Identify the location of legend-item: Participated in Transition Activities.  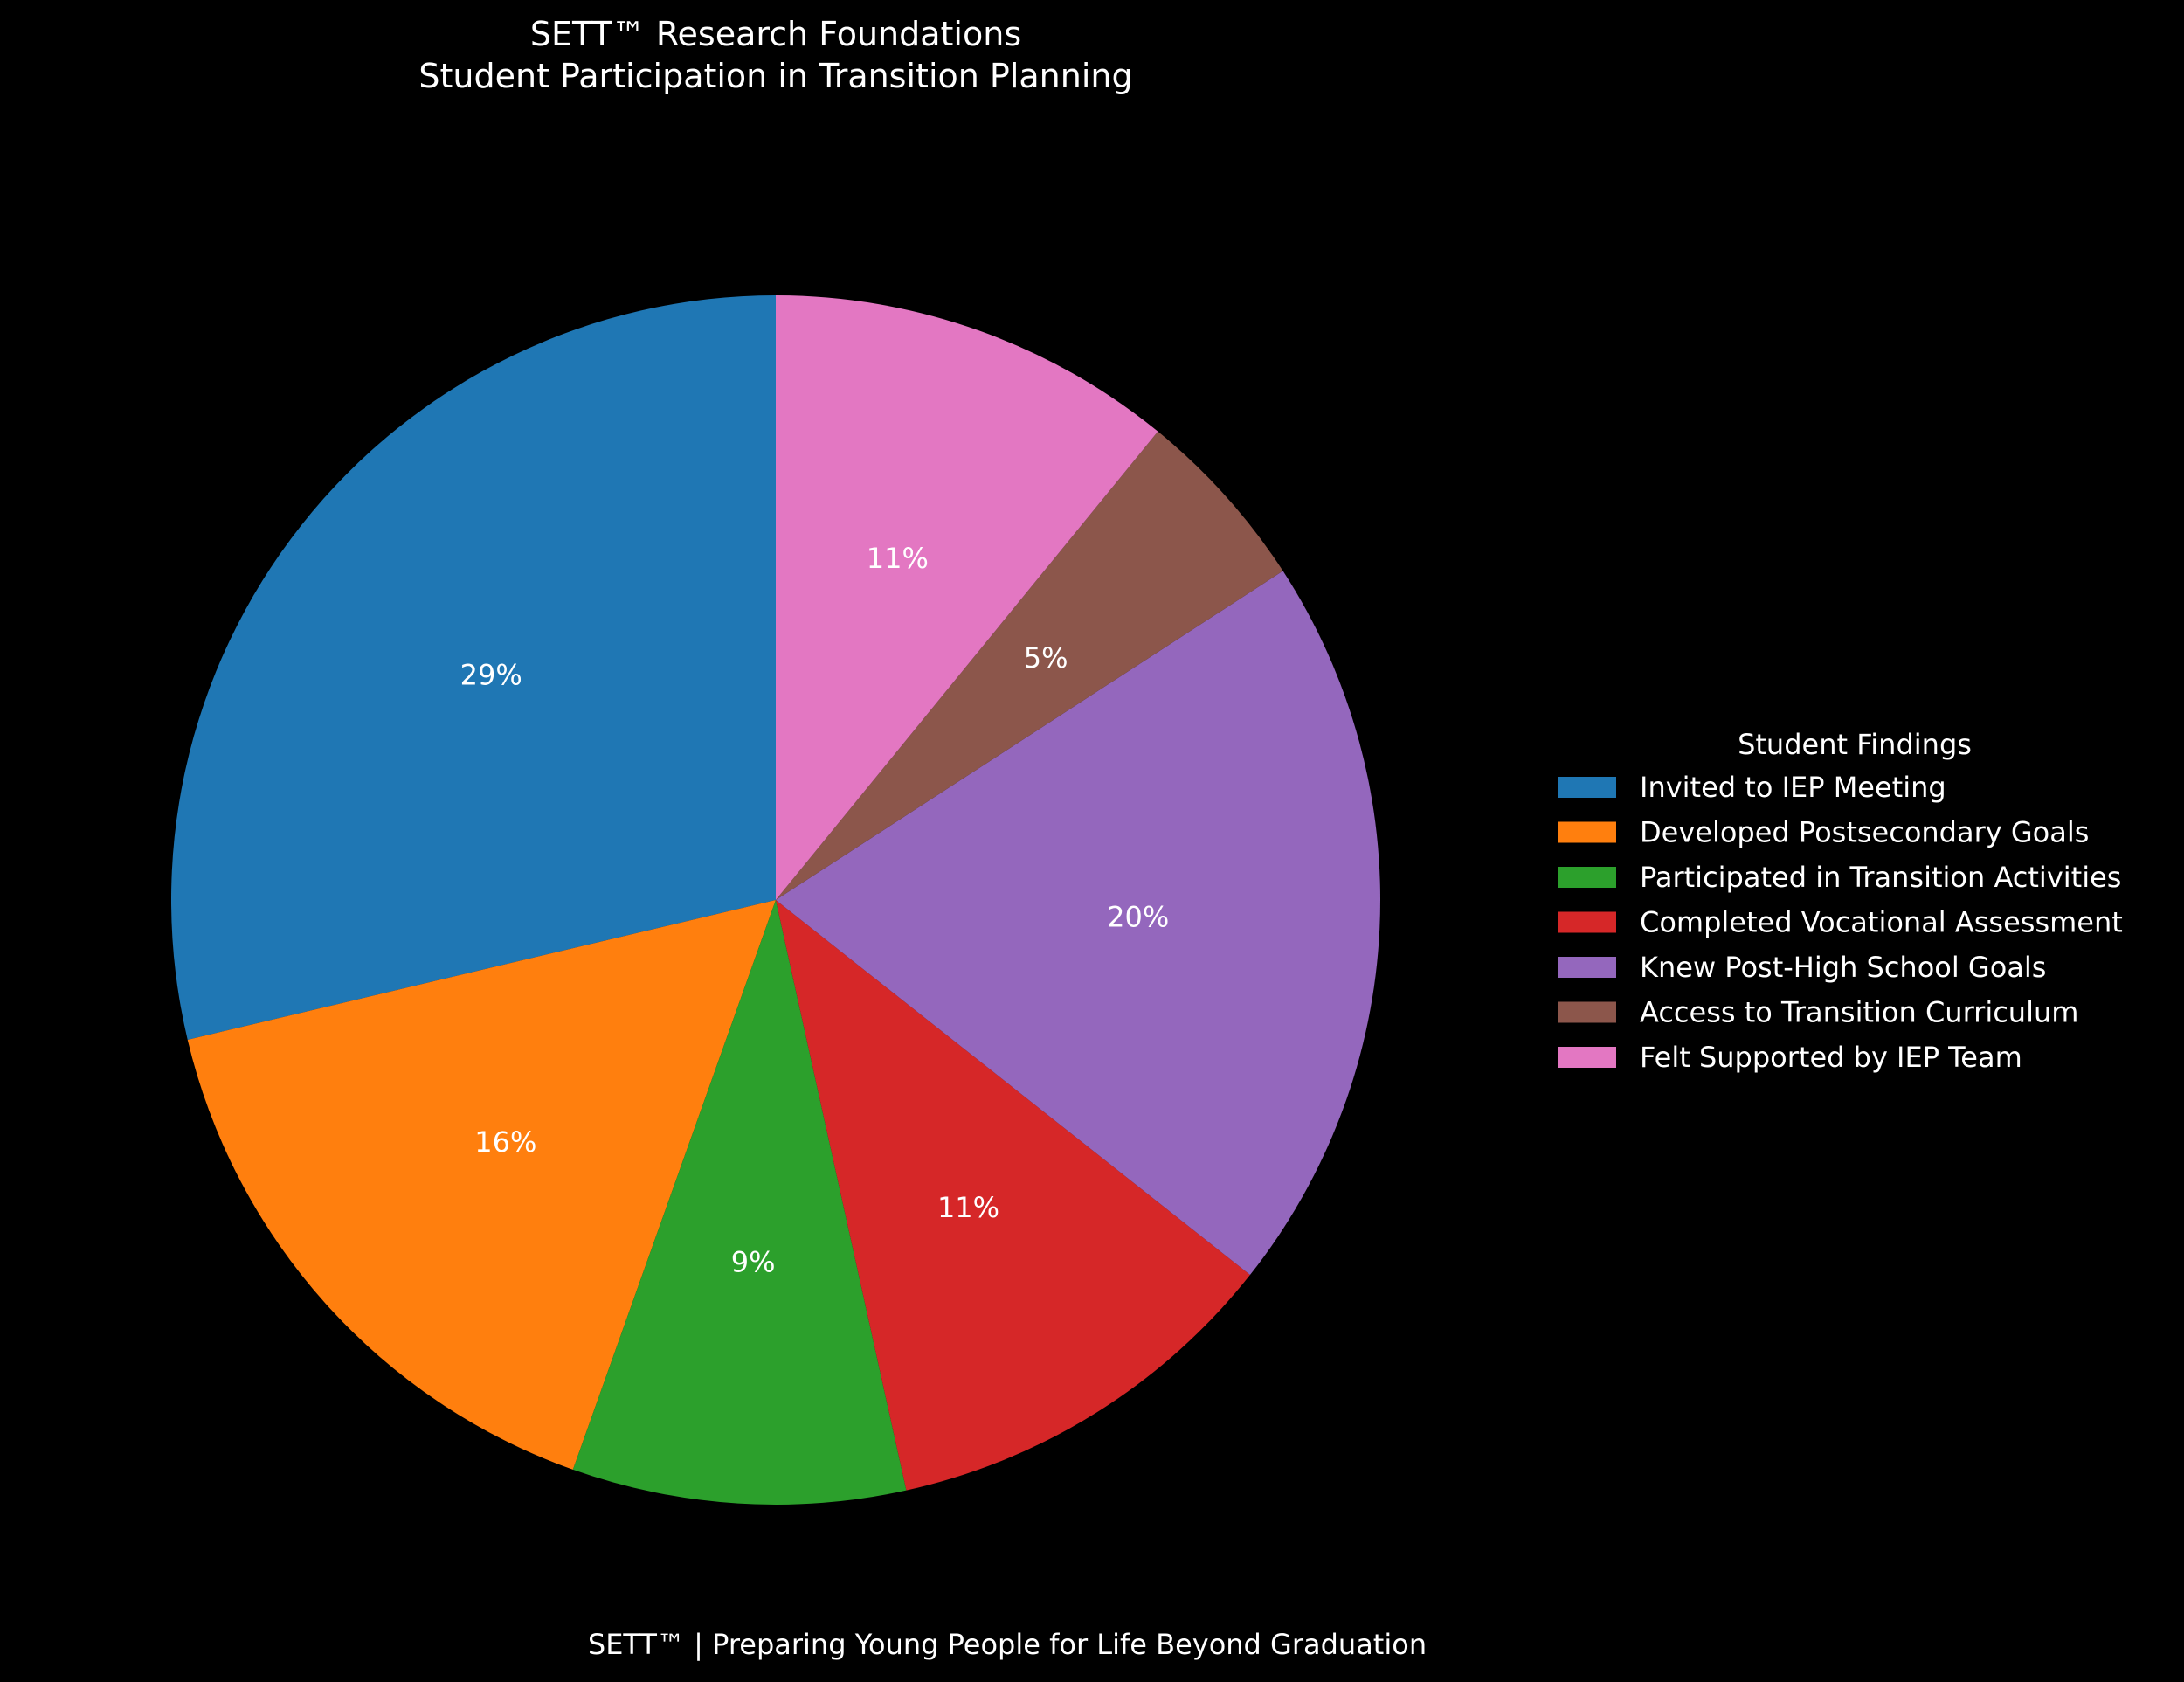
(1839, 877).